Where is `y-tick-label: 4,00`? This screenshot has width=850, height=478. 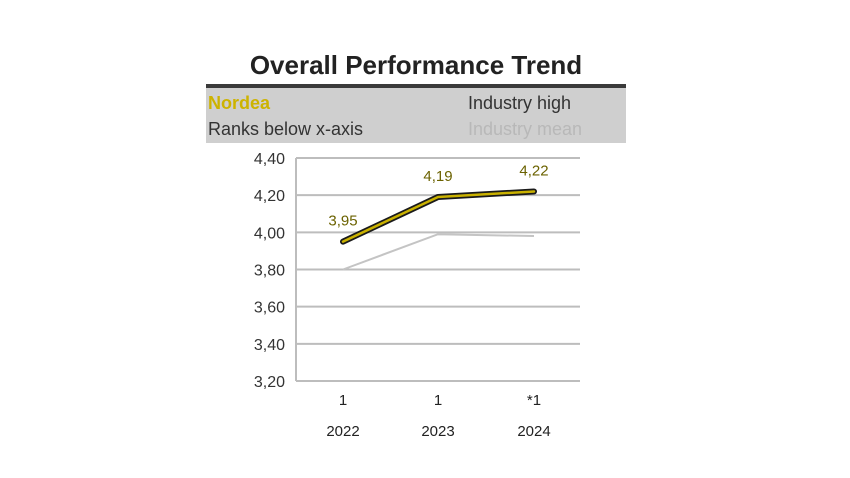
y-tick-label: 4,00 is located at coordinates (269, 233).